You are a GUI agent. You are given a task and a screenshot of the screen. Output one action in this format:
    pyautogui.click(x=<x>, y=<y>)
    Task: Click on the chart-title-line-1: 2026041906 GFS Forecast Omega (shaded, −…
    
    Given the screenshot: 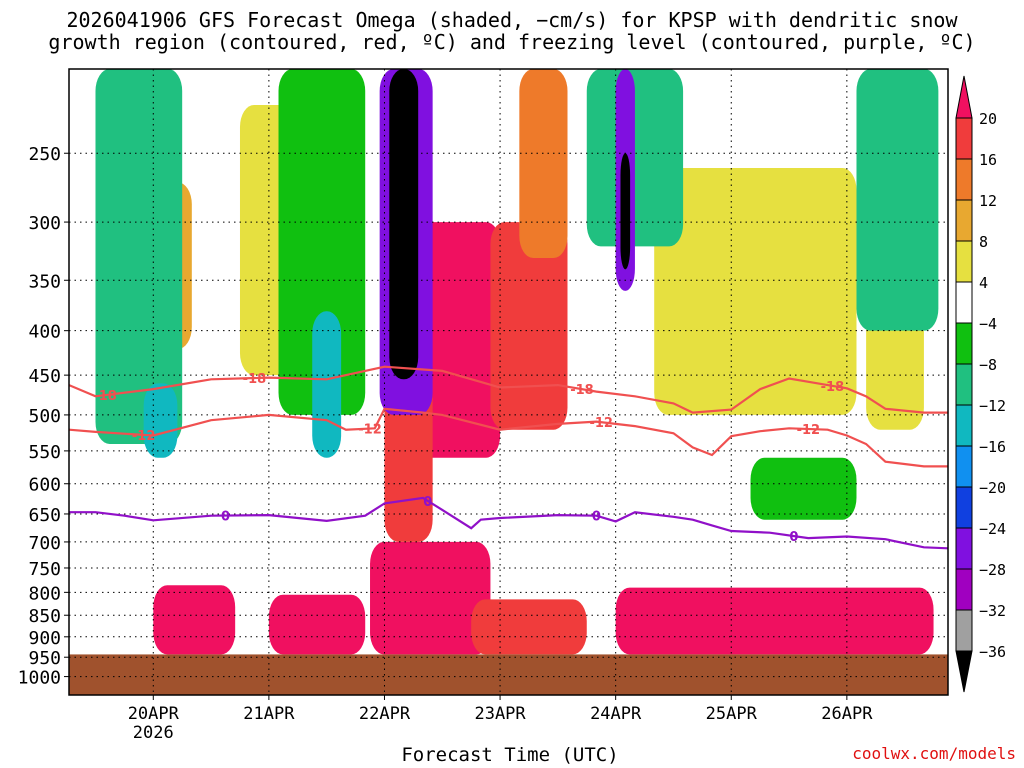 What is the action you would take?
    pyautogui.click(x=512, y=20)
    